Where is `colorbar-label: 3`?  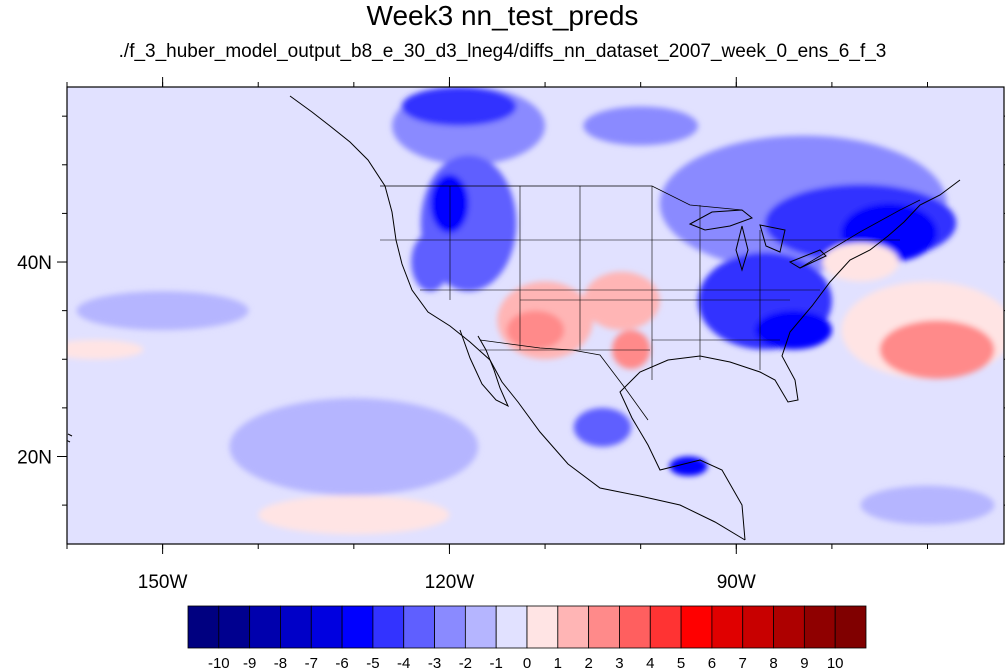 colorbar-label: 3 is located at coordinates (619, 663).